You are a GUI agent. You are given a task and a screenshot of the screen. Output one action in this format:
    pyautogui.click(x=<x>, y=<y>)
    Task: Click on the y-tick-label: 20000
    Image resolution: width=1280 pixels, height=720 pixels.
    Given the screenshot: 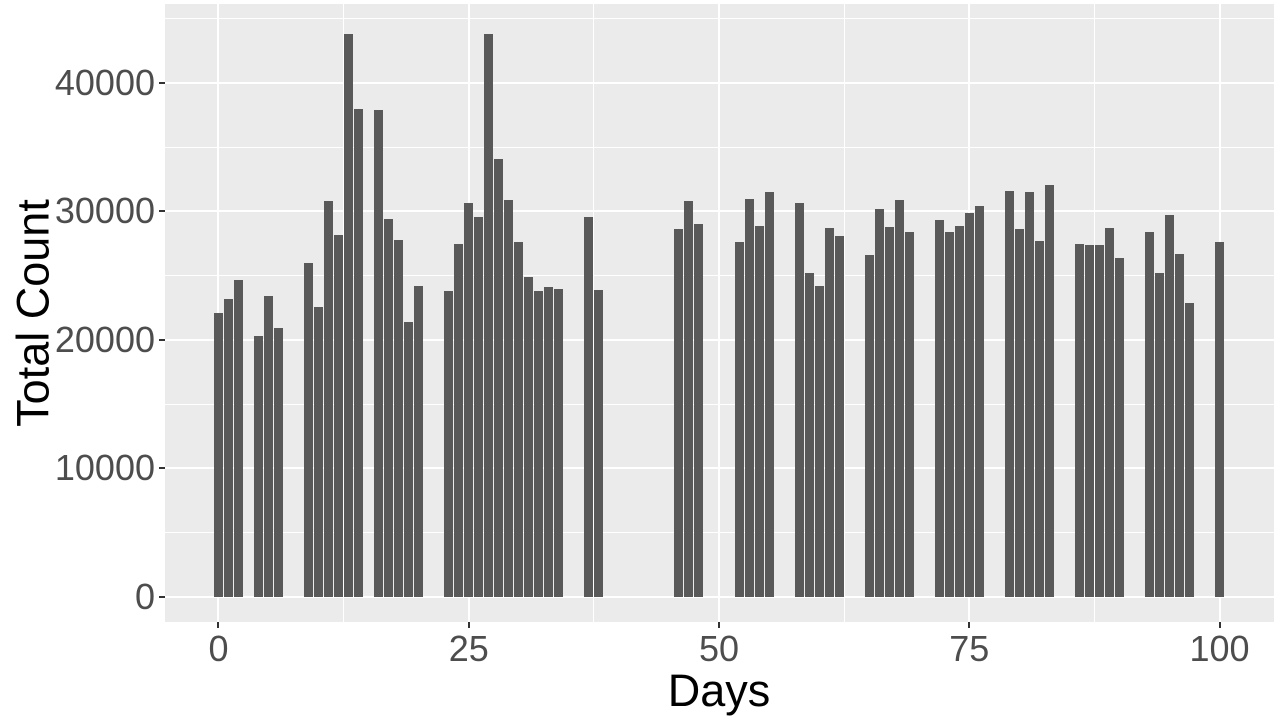 What is the action you would take?
    pyautogui.click(x=104, y=339)
    